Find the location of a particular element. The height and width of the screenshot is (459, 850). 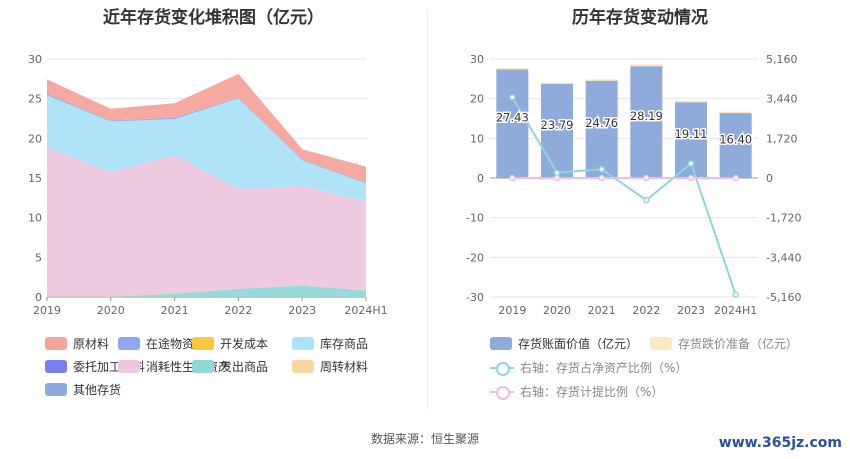

legend-label: 库存商品 is located at coordinates (344, 344).